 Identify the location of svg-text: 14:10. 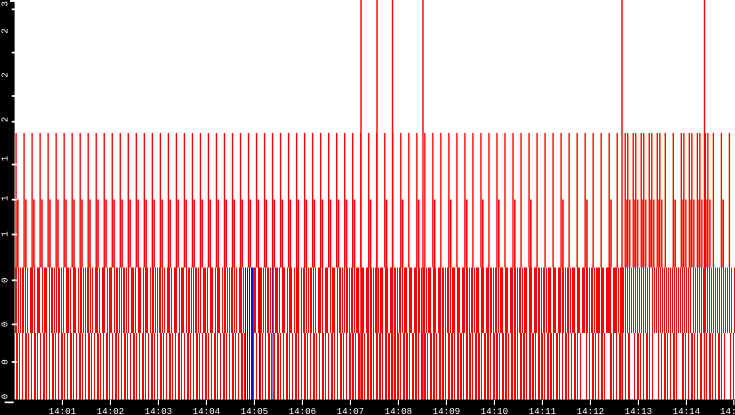
(495, 410).